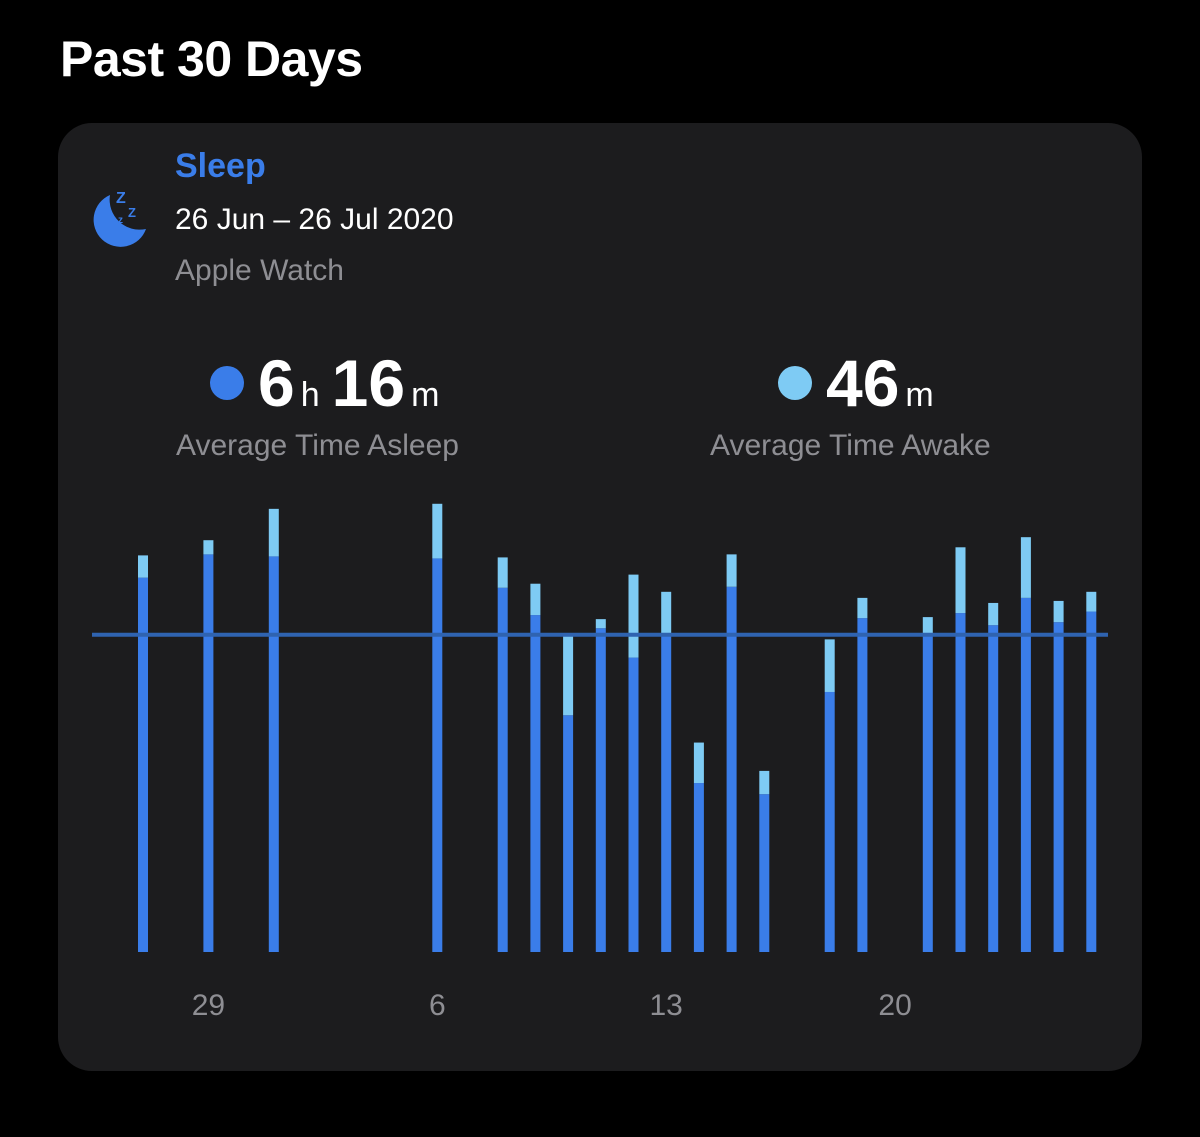 The image size is (1200, 1137). I want to click on data-source: Apple Watch, so click(259, 270).